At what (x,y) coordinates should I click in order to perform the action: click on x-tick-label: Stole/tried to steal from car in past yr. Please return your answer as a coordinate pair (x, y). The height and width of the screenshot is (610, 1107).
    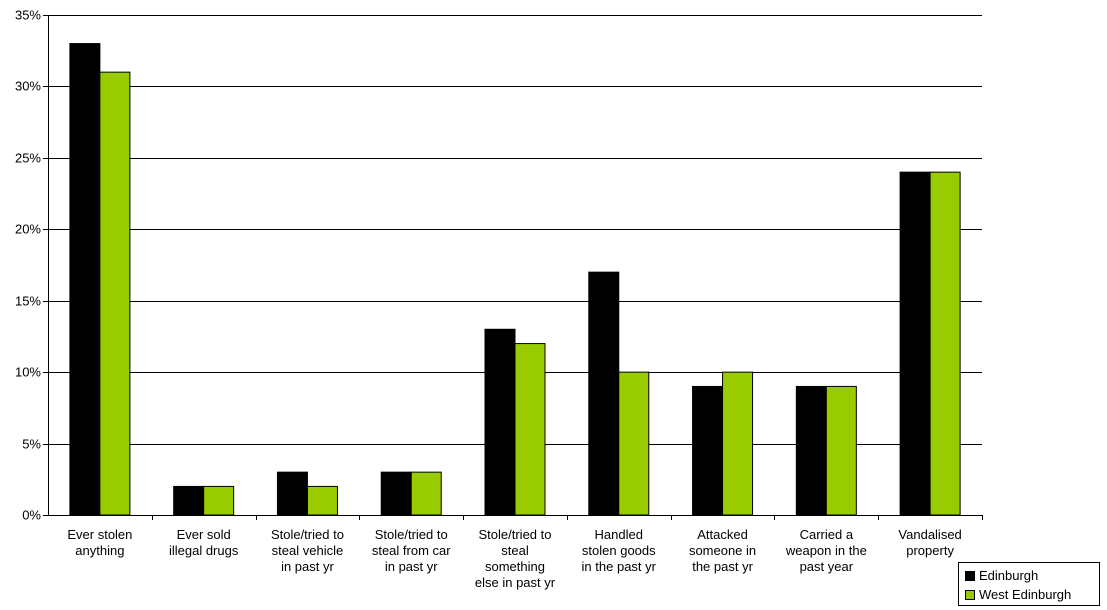
    Looking at the image, I should click on (411, 550).